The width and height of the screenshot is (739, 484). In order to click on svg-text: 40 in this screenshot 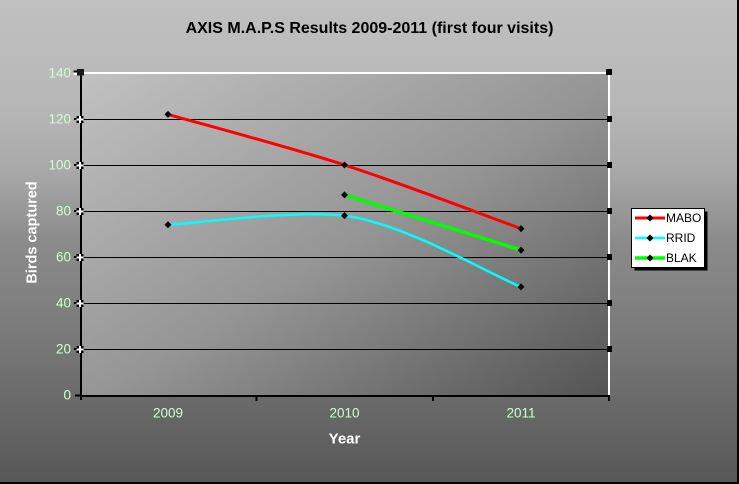, I will do `click(63, 303)`.